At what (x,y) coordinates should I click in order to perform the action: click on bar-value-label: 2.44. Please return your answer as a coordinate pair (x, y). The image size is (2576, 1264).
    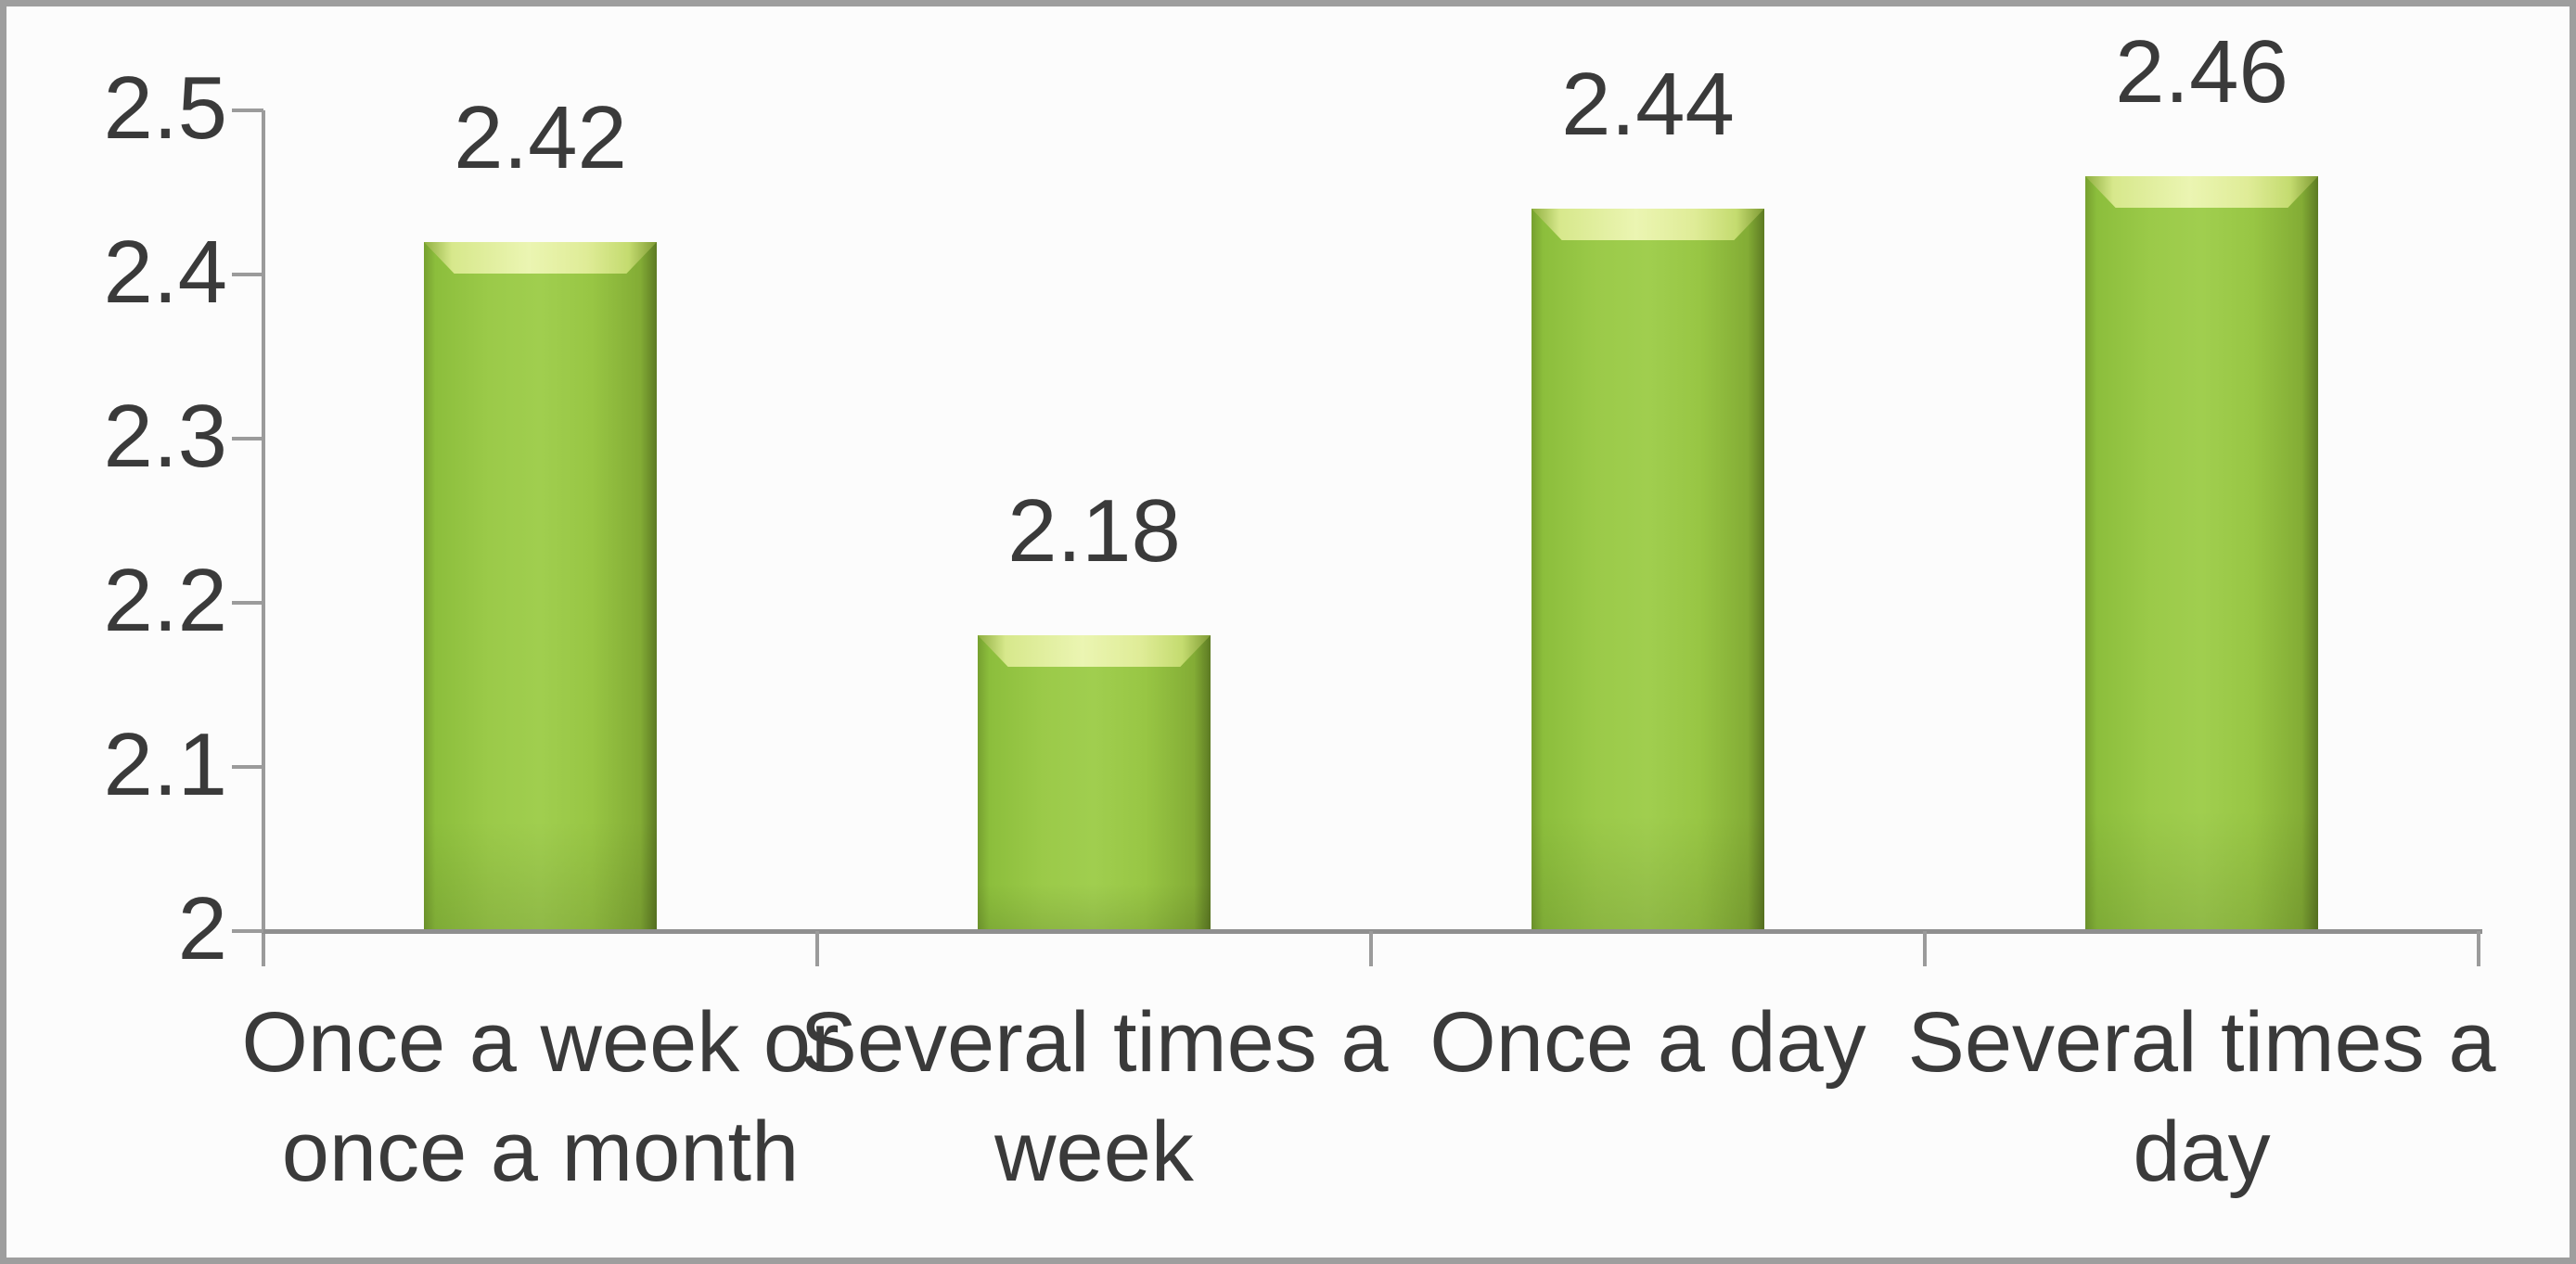
    Looking at the image, I should click on (1648, 104).